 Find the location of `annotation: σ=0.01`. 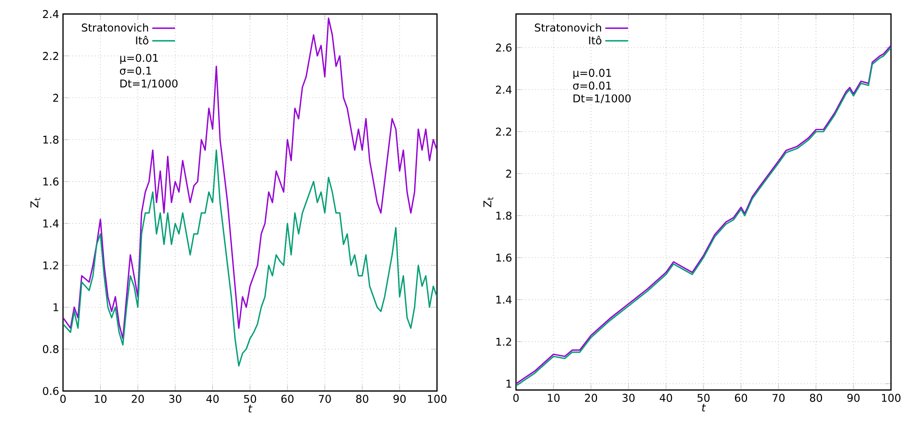

annotation: σ=0.01 is located at coordinates (592, 86).